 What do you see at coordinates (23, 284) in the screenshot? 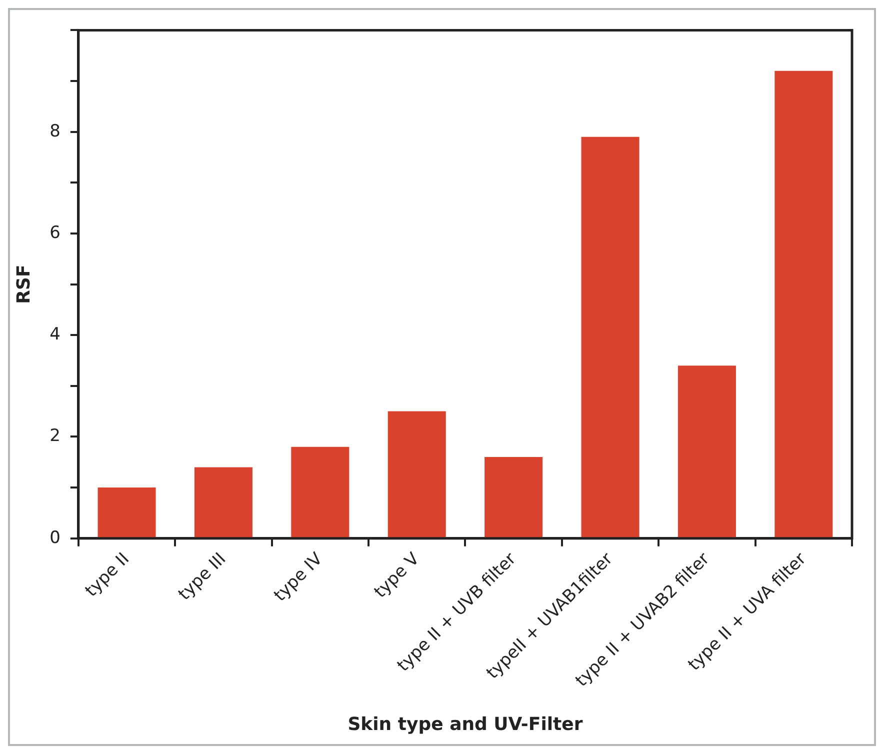
I see `y-axis-title: RSF` at bounding box center [23, 284].